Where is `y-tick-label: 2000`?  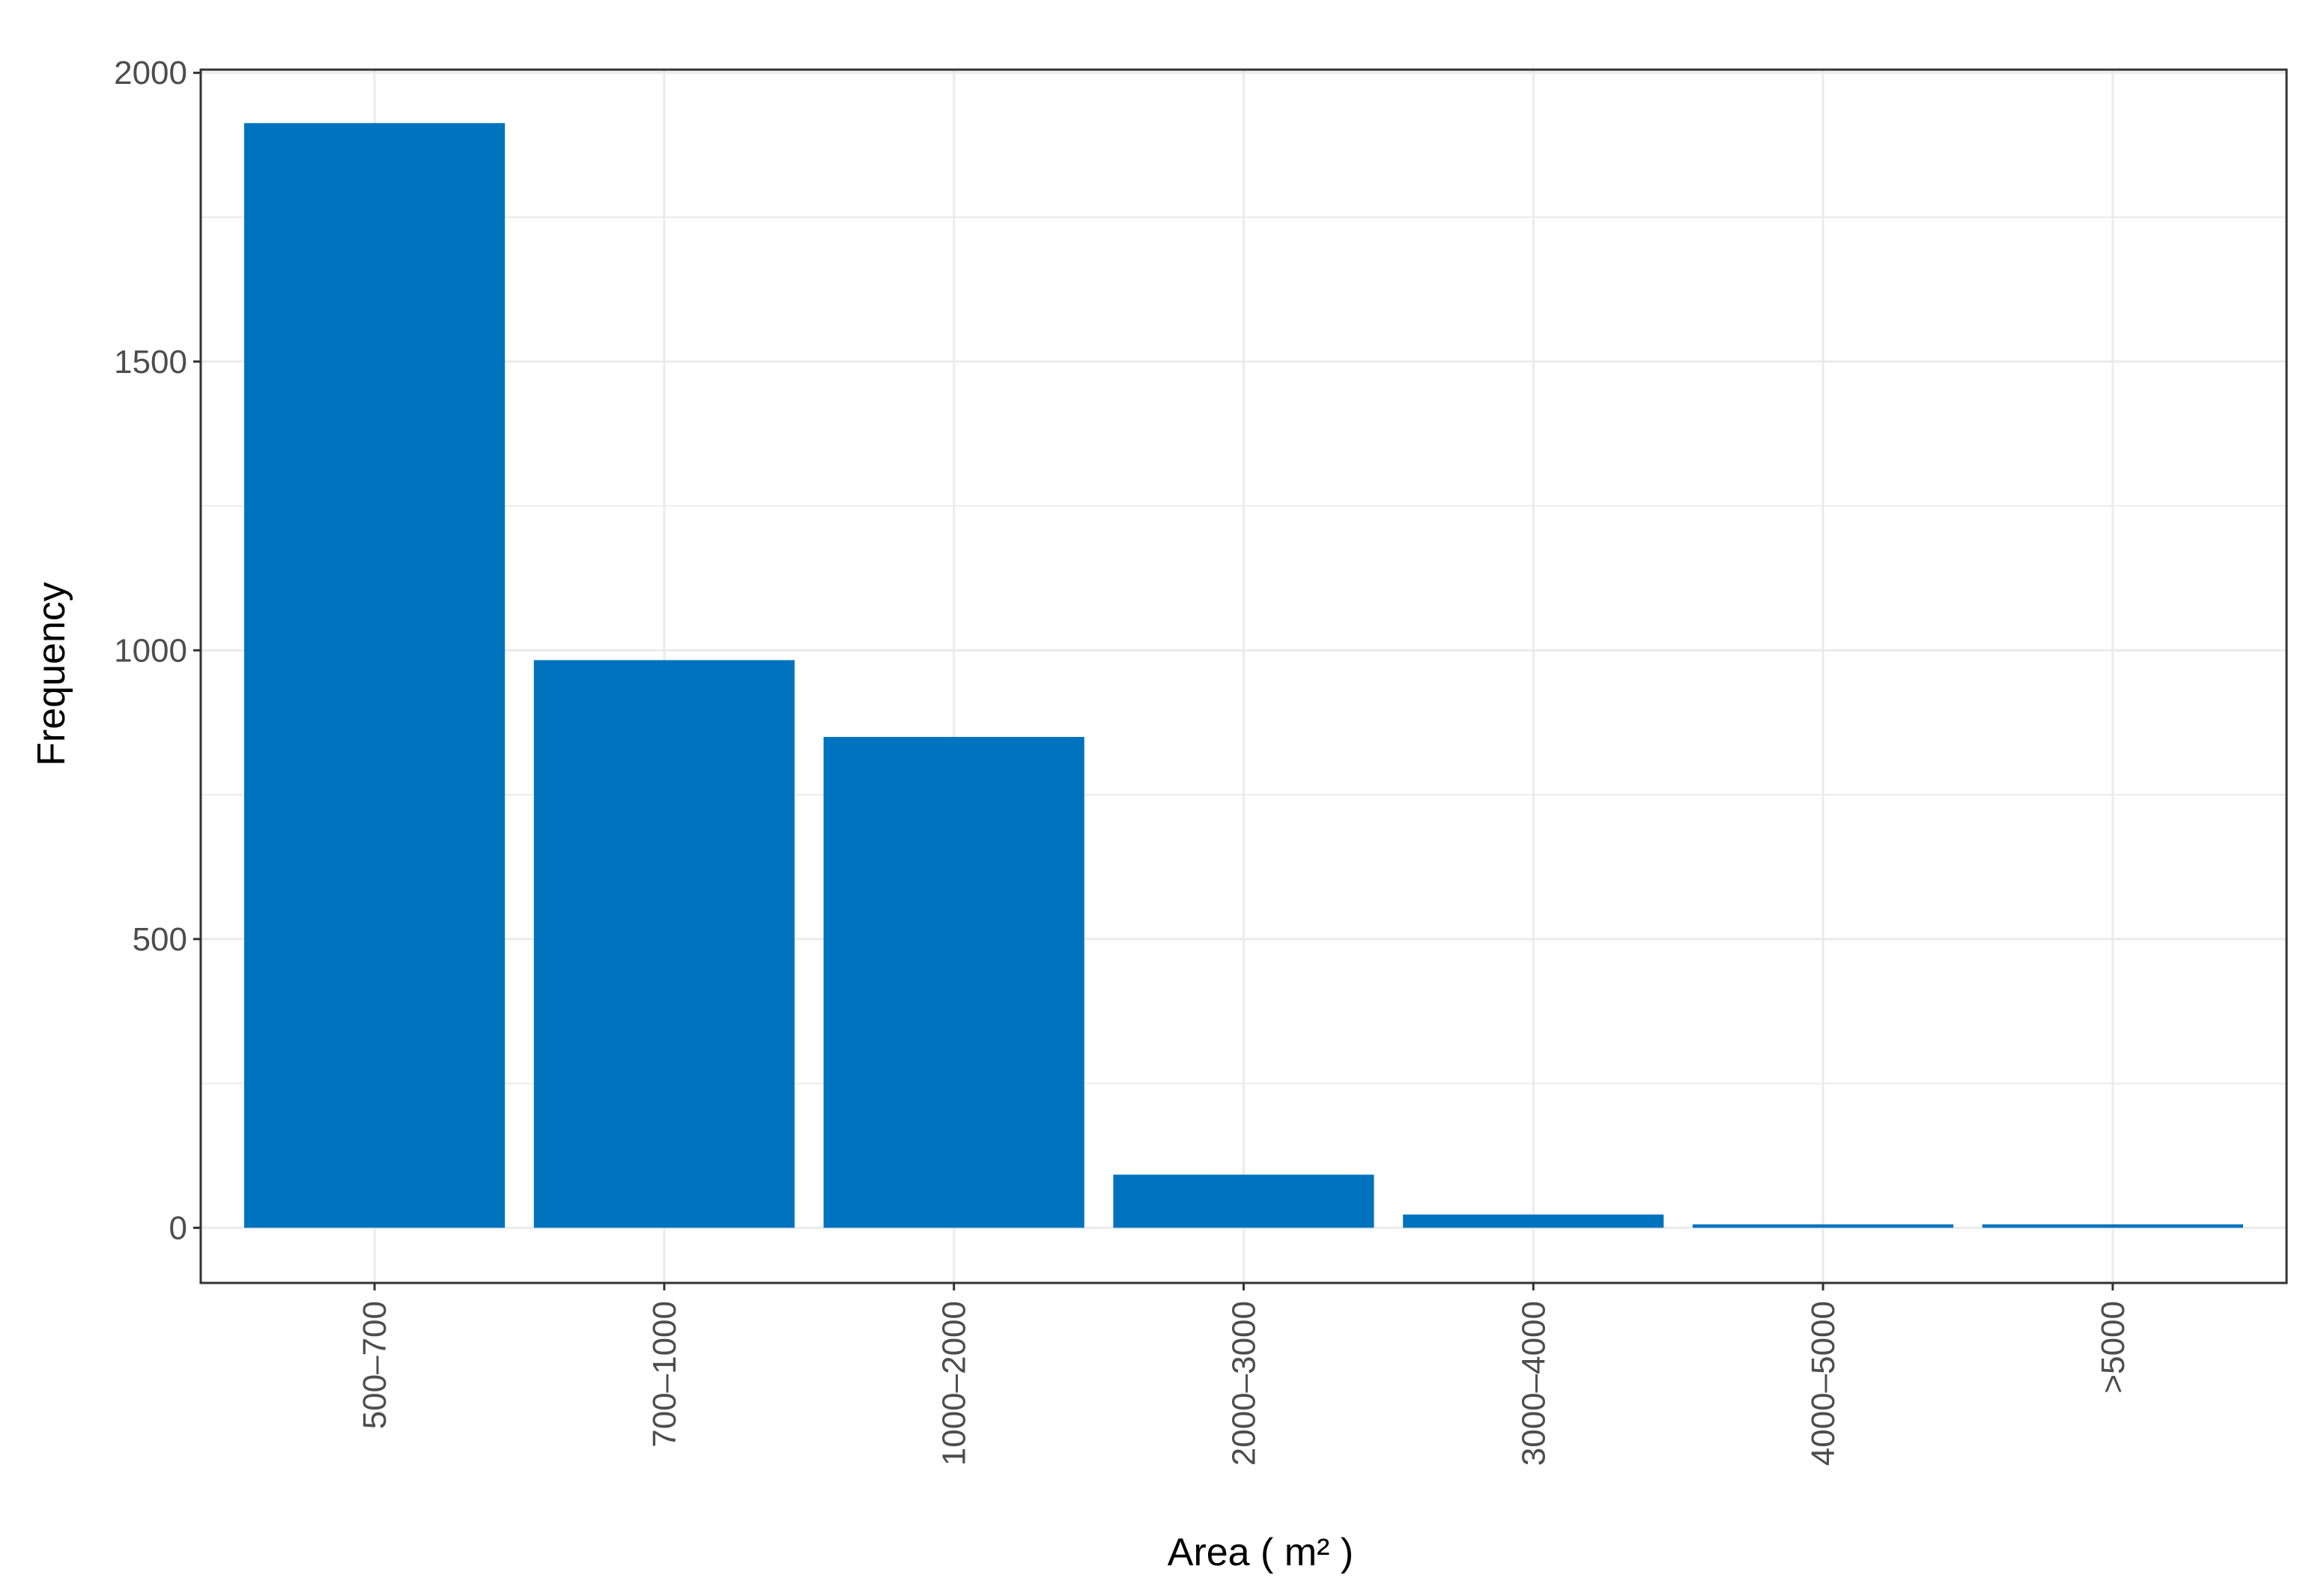 y-tick-label: 2000 is located at coordinates (150, 73).